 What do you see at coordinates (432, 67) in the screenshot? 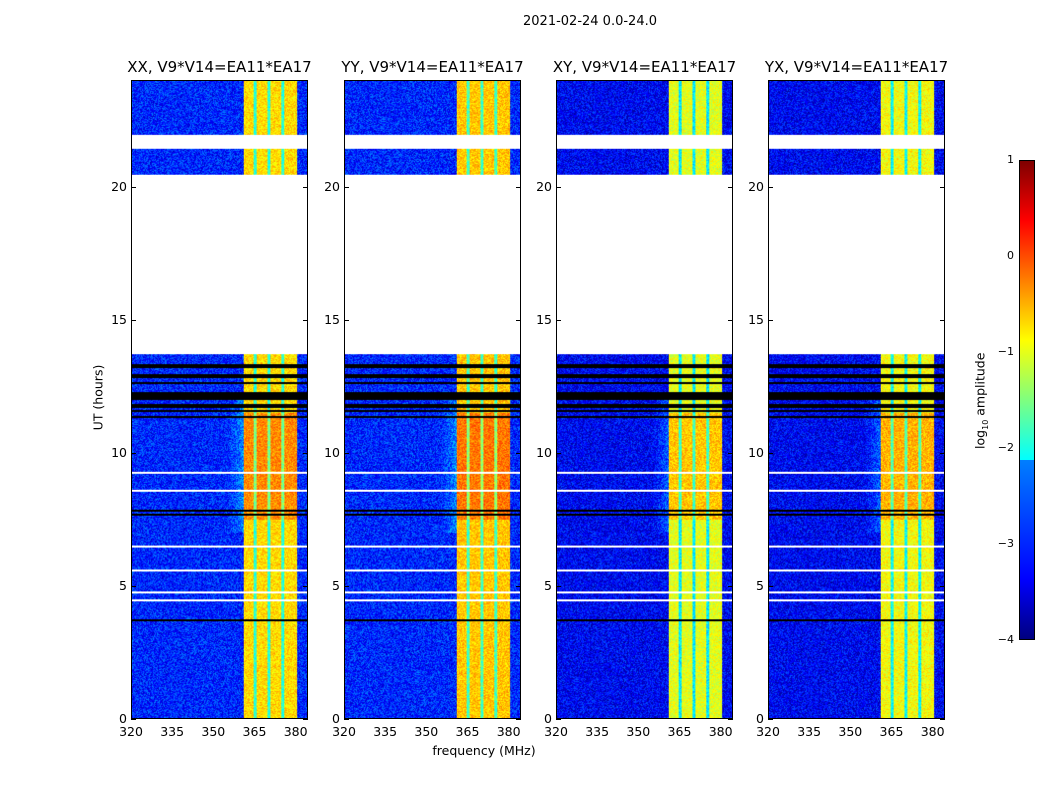
I see `panel-title: YY, V9*V14=EA11*EA17` at bounding box center [432, 67].